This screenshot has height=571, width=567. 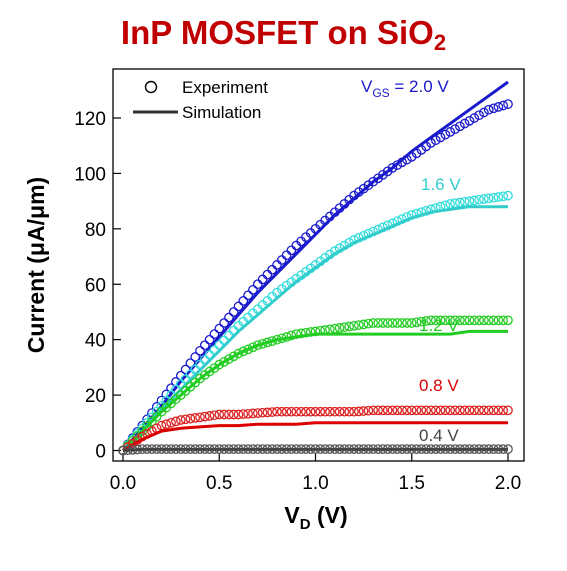 What do you see at coordinates (405, 88) in the screenshot?
I see `series-label-0: VGS = 2.0 V` at bounding box center [405, 88].